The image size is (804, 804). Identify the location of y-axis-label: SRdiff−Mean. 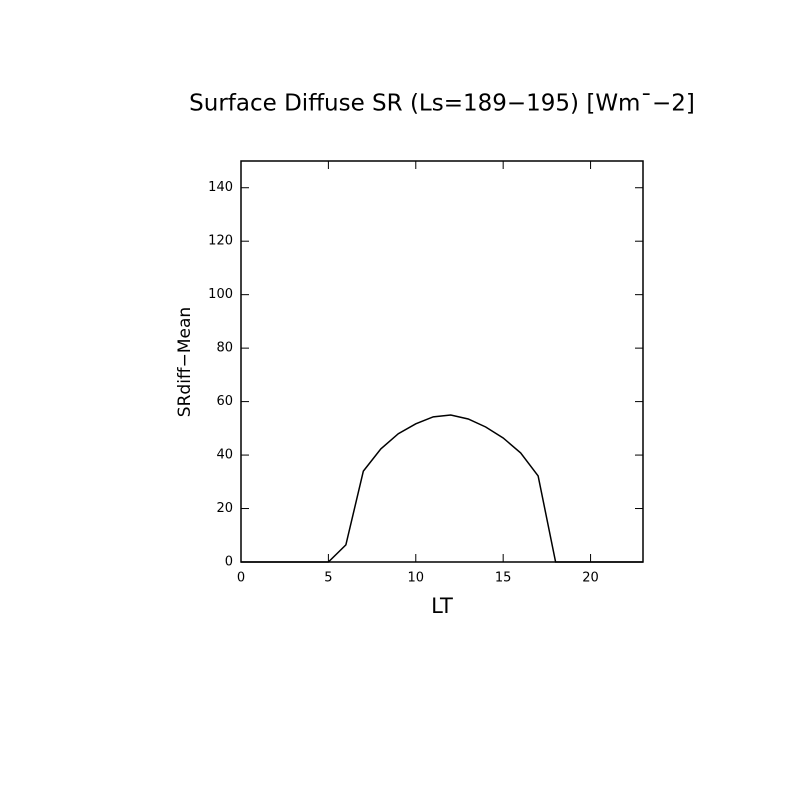
(185, 362).